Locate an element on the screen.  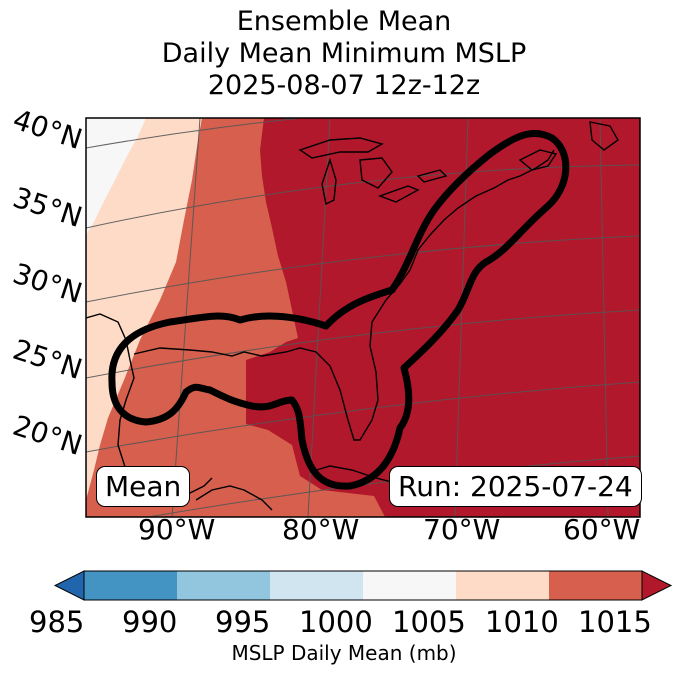
colorbar-extend-low is located at coordinates (69, 585).